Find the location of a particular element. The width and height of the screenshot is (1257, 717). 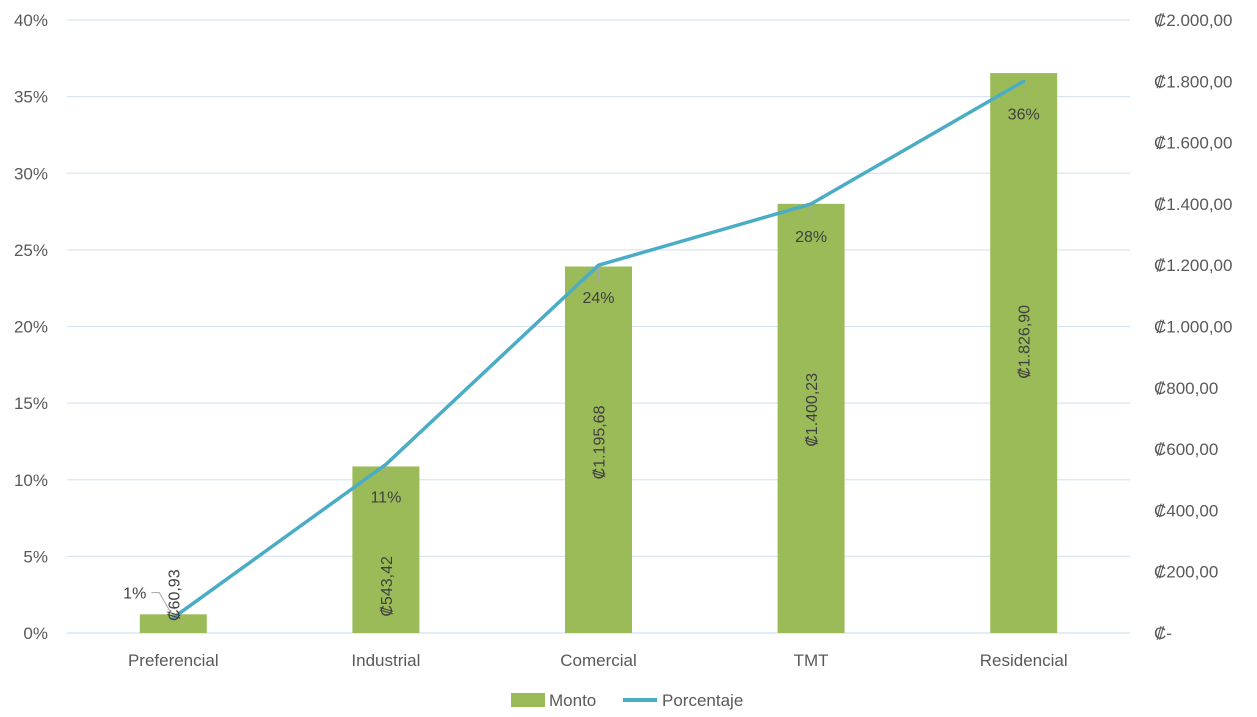

left-axis-tick-label: 5% is located at coordinates (35, 556).